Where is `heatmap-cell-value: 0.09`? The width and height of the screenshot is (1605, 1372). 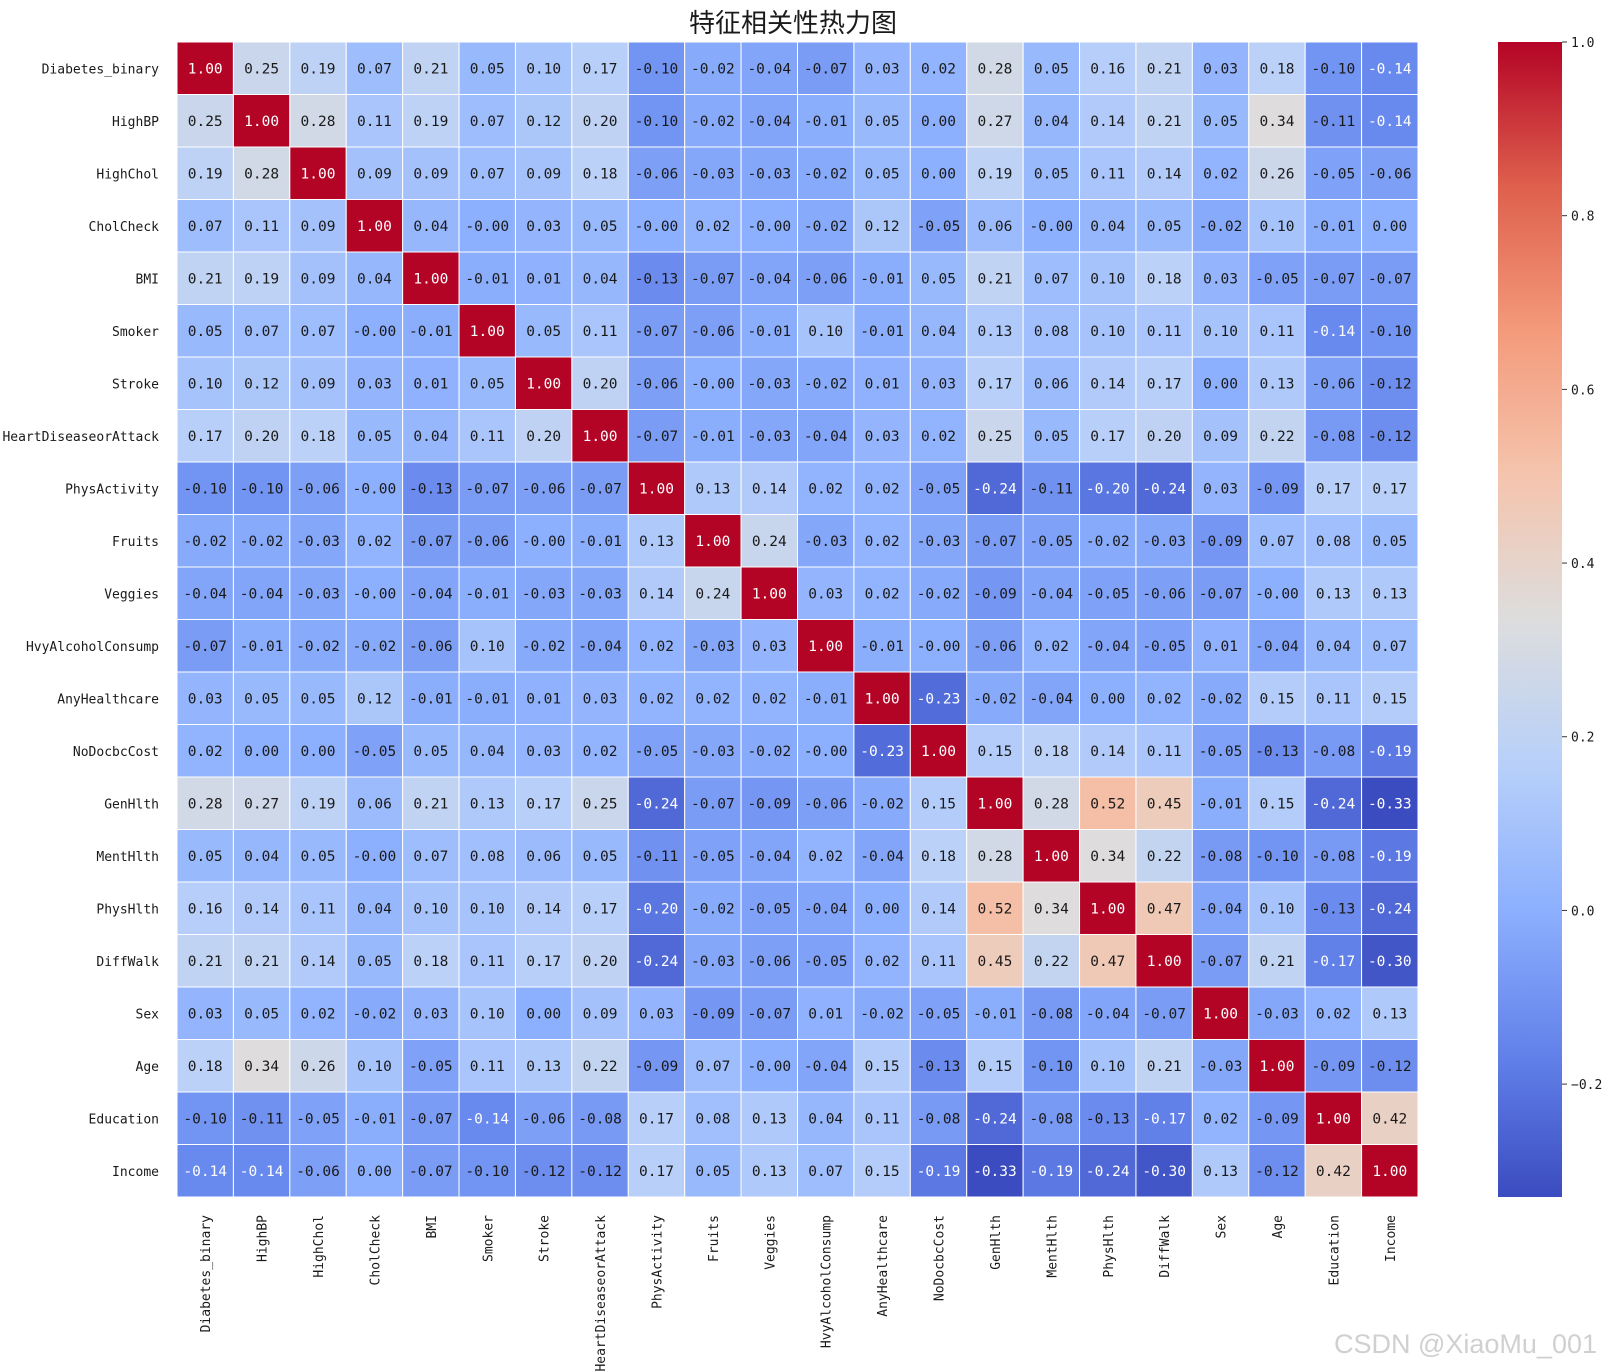 heatmap-cell-value: 0.09 is located at coordinates (318, 227).